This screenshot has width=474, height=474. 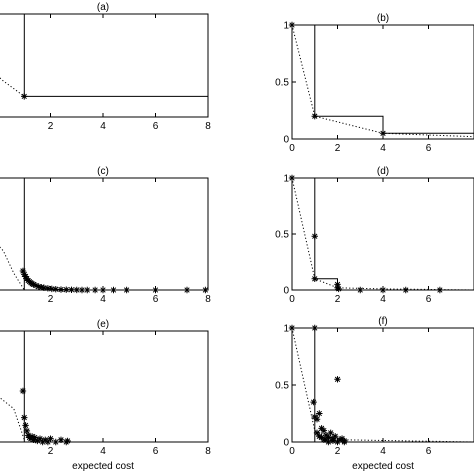 I want to click on chart-panel-4: (d) 0 2 4 6 0 0.5 1, so click(x=374, y=235).